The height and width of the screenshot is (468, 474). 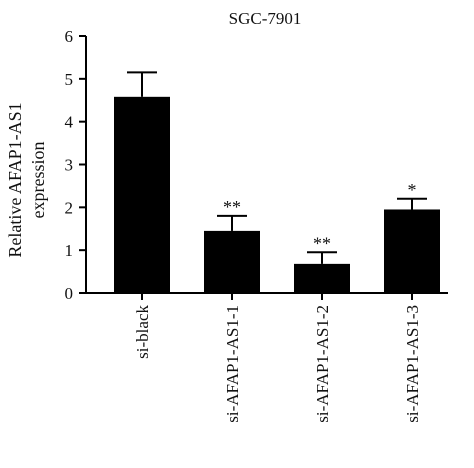 I want to click on y-tick-label: 3, so click(x=69, y=165).